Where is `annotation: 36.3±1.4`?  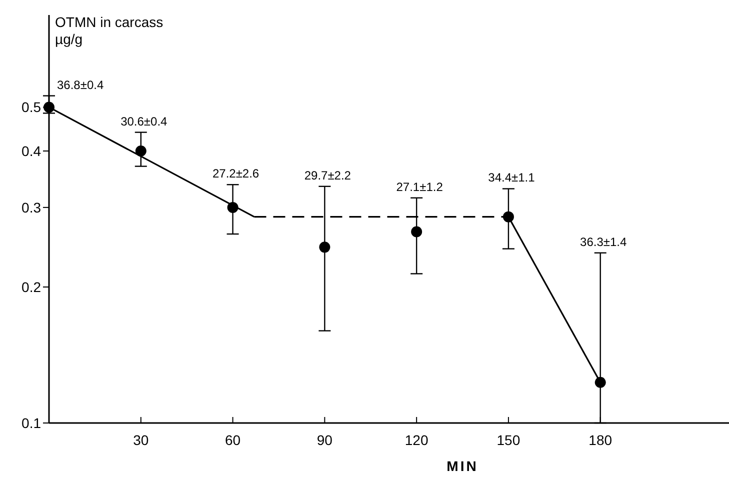
annotation: 36.3±1.4 is located at coordinates (603, 241).